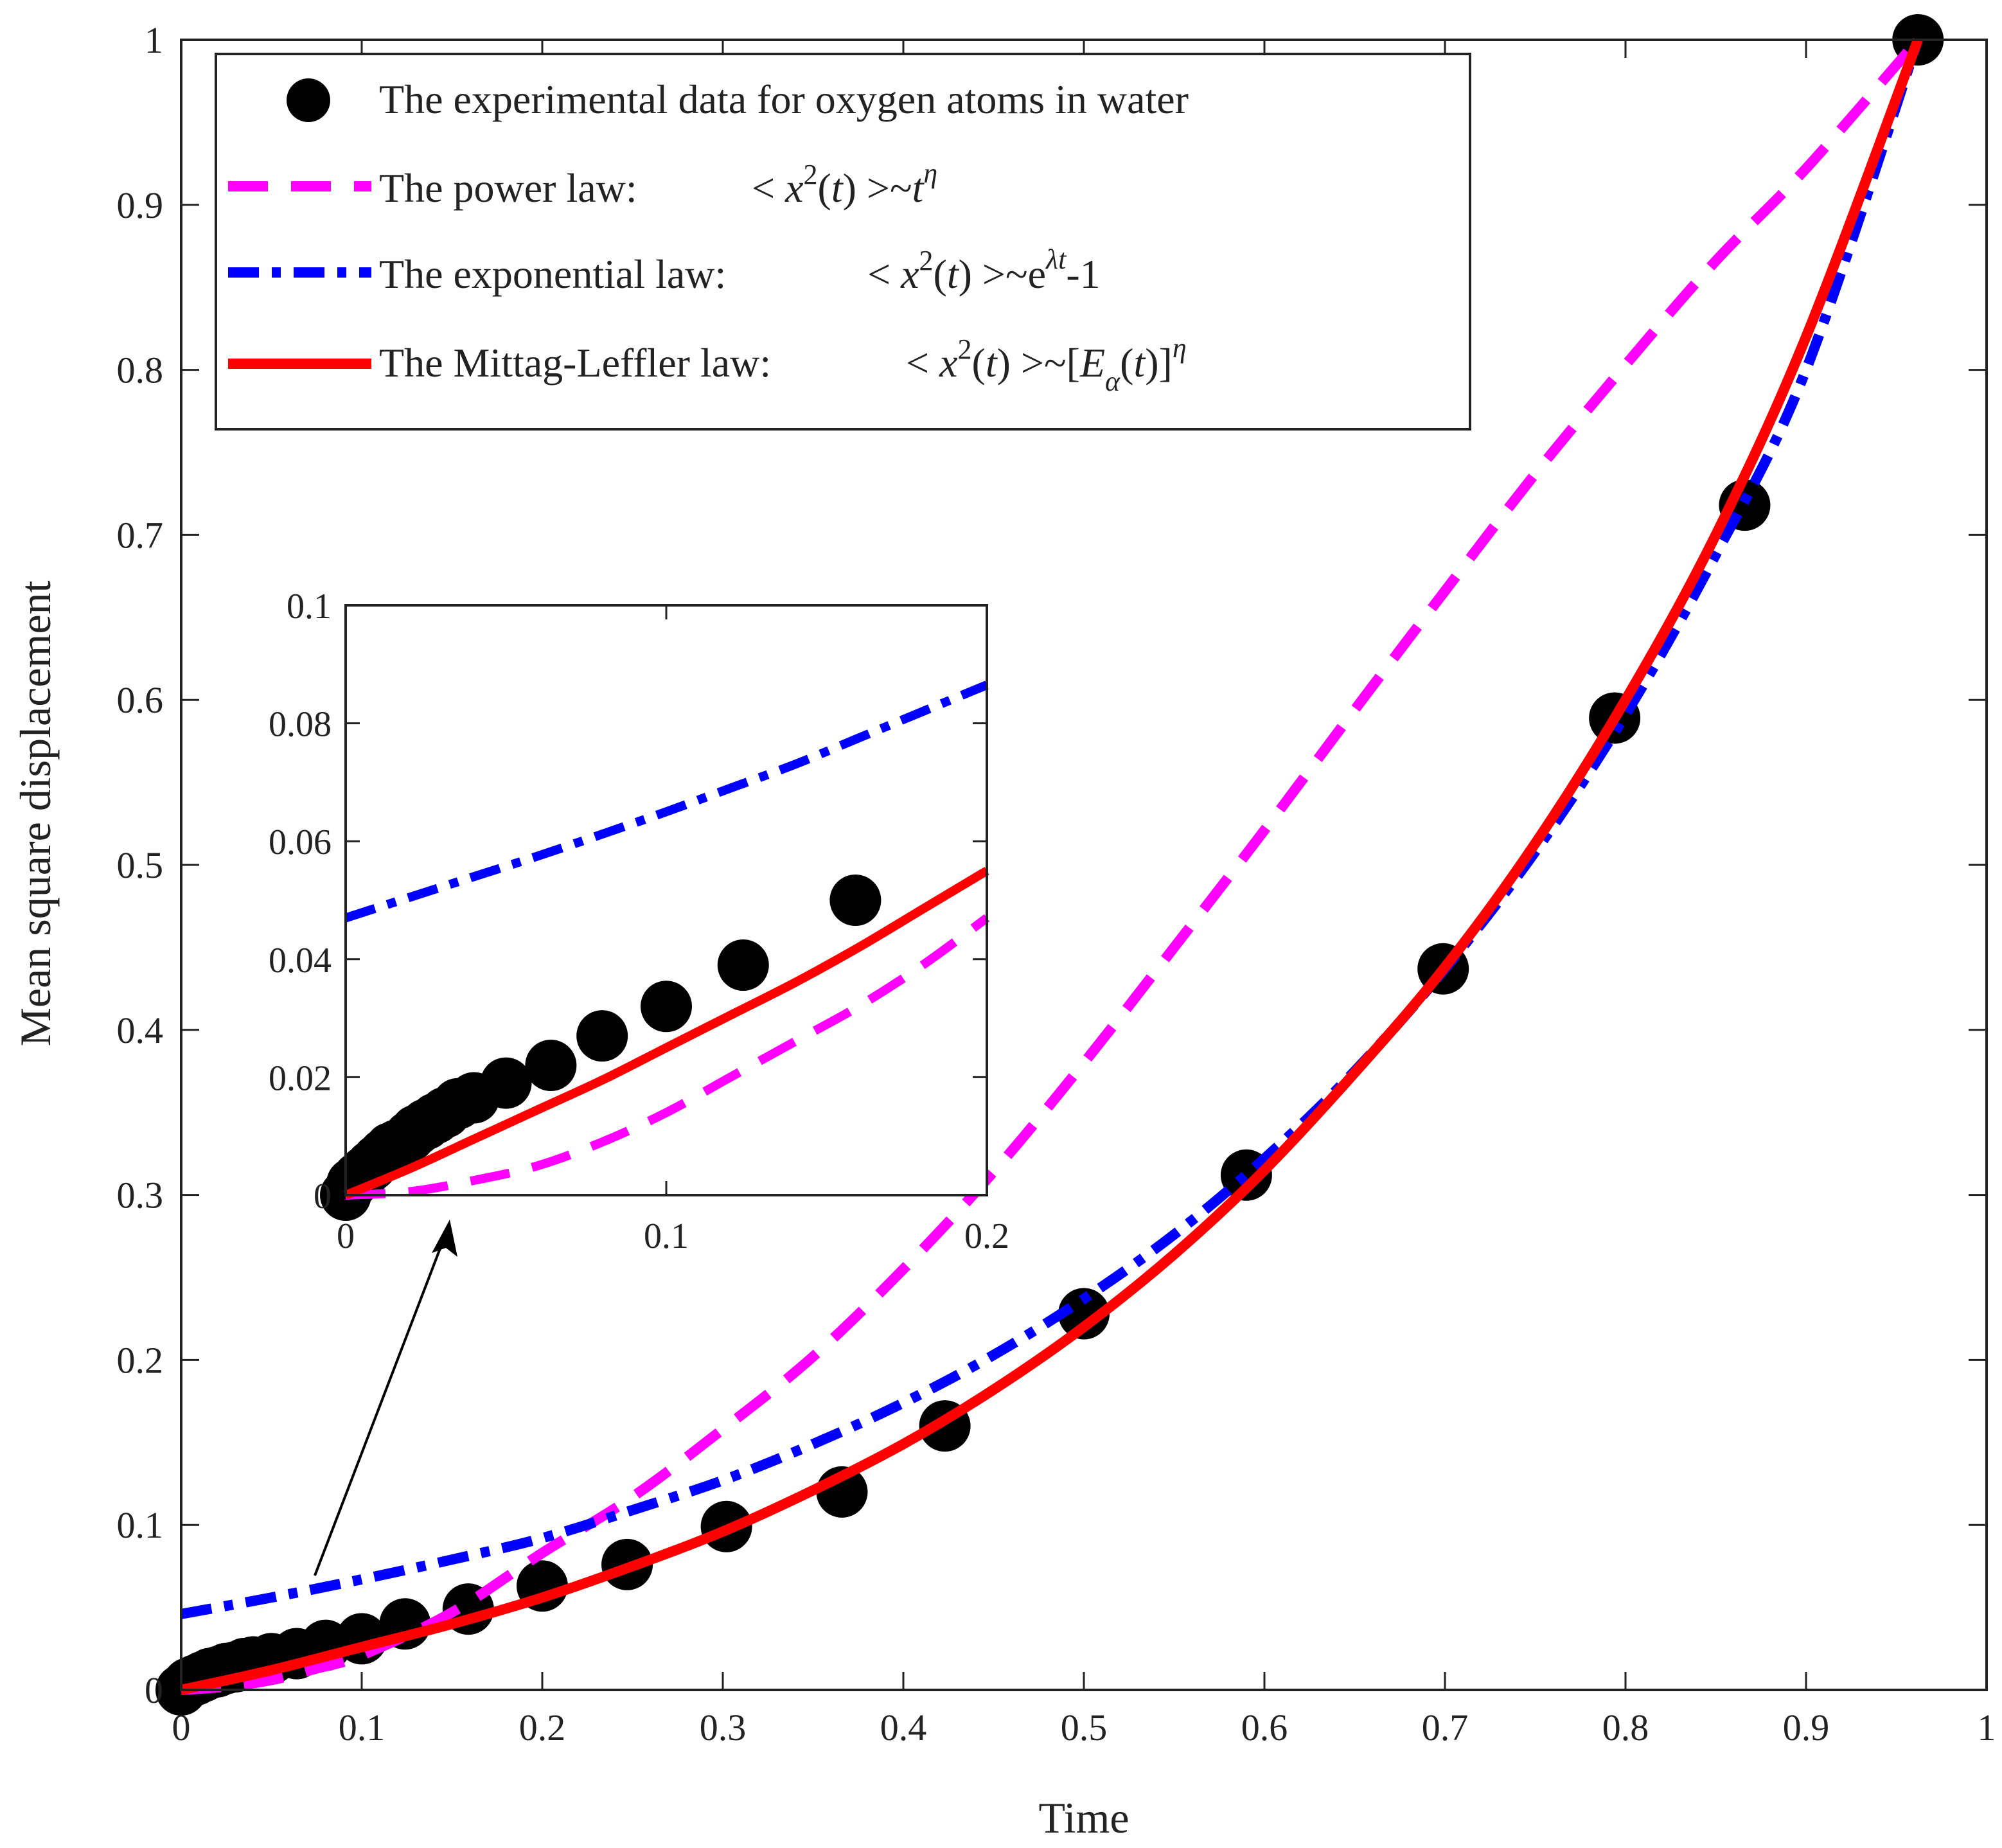 The width and height of the screenshot is (2002, 1848). Describe the element at coordinates (154, 1690) in the screenshot. I see `main-y-tick-label: 0` at that location.